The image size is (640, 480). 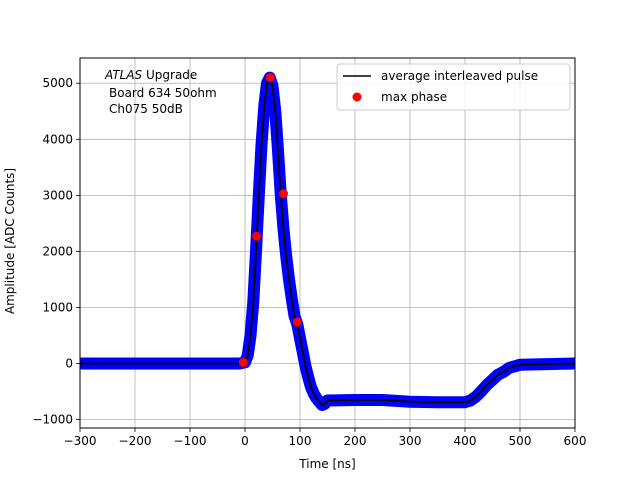 I want to click on y-tick-label: 1000, so click(x=57, y=307).